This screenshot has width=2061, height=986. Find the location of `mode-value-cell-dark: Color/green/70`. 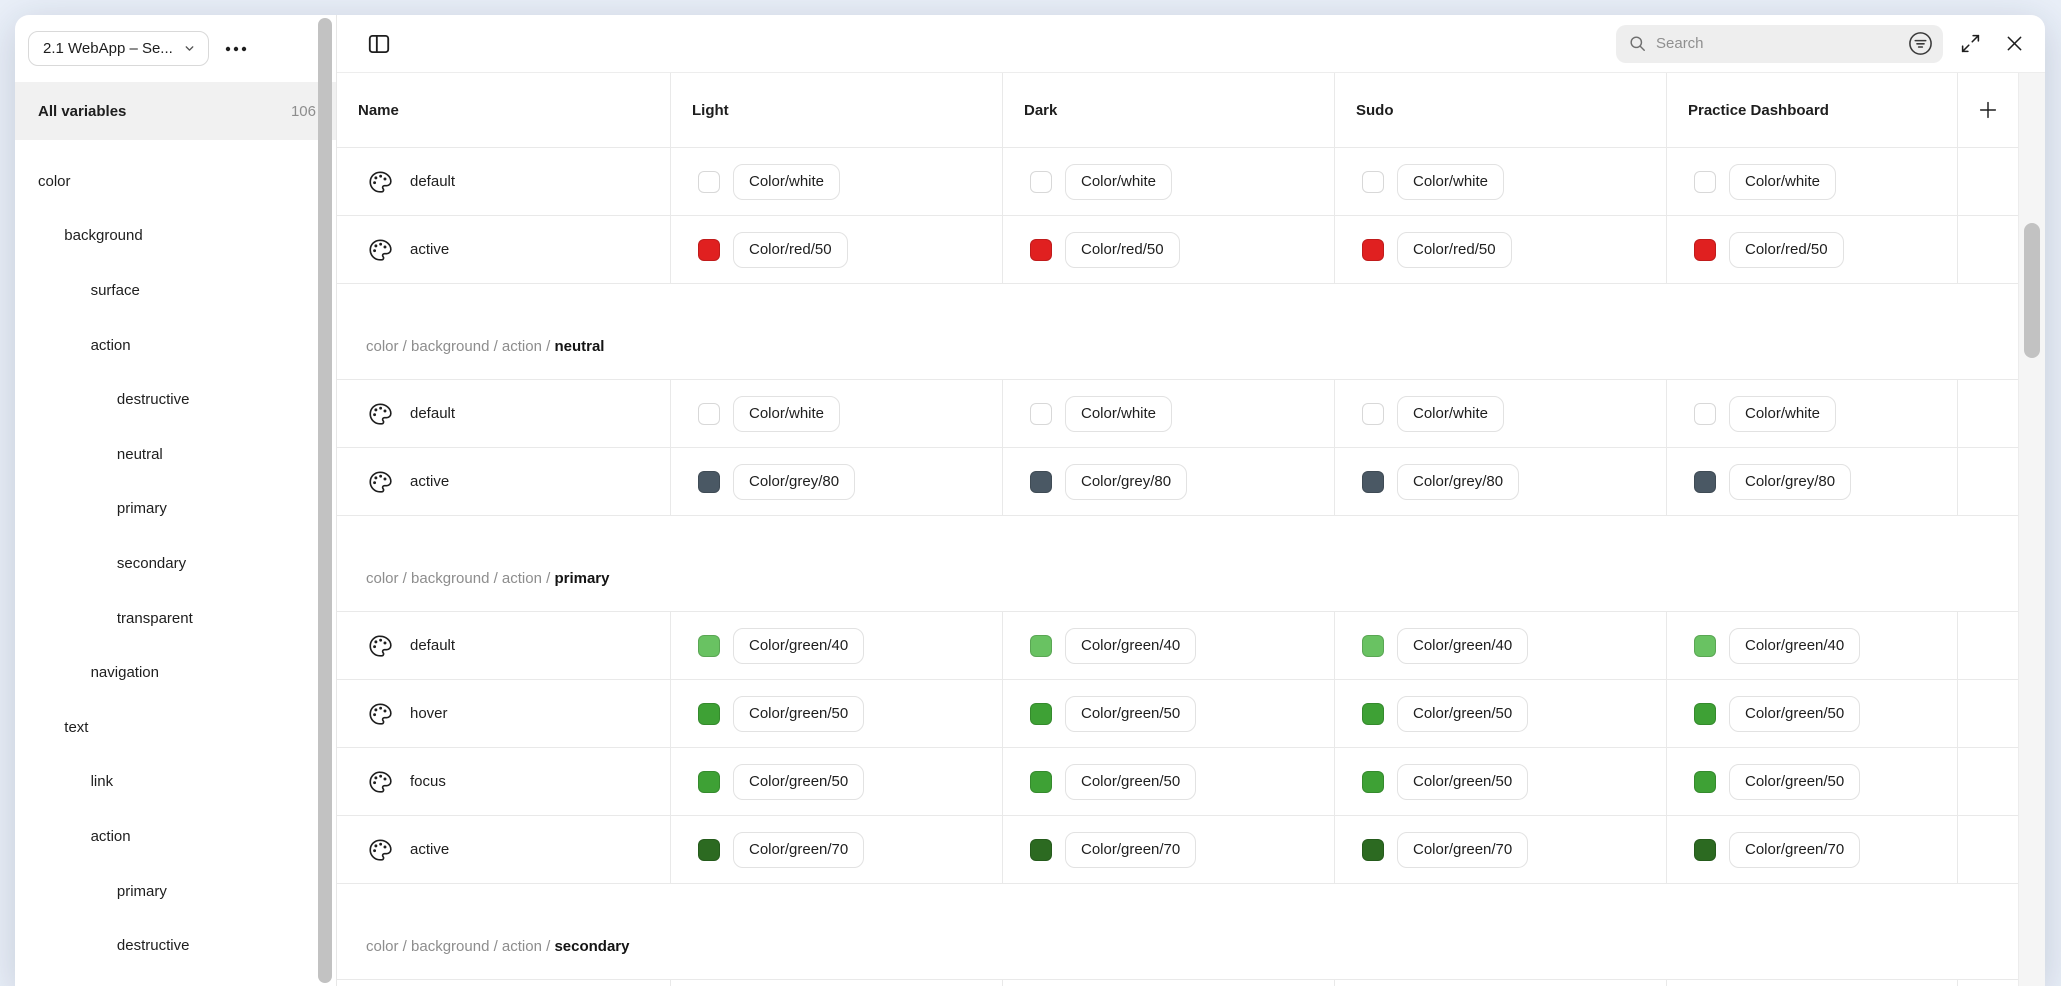

mode-value-cell-dark: Color/green/70 is located at coordinates (1169, 849).